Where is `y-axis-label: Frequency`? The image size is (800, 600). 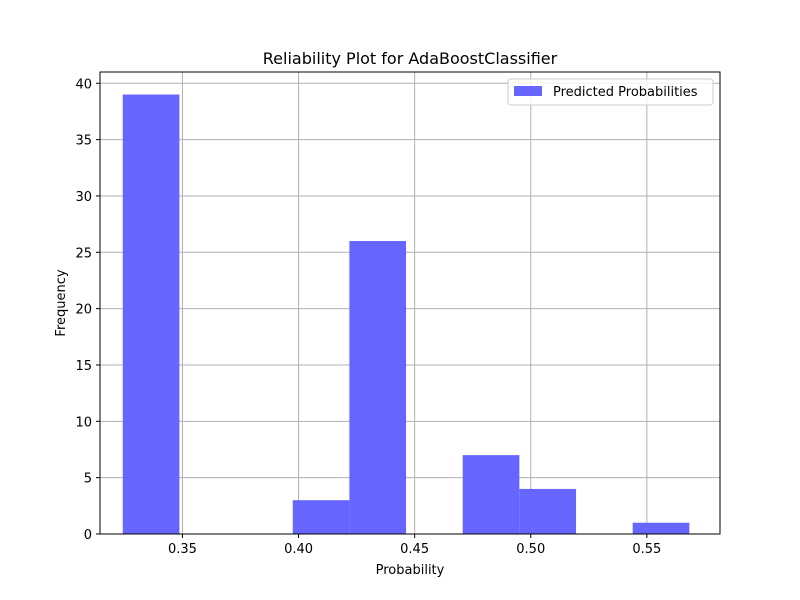
y-axis-label: Frequency is located at coordinates (61, 302).